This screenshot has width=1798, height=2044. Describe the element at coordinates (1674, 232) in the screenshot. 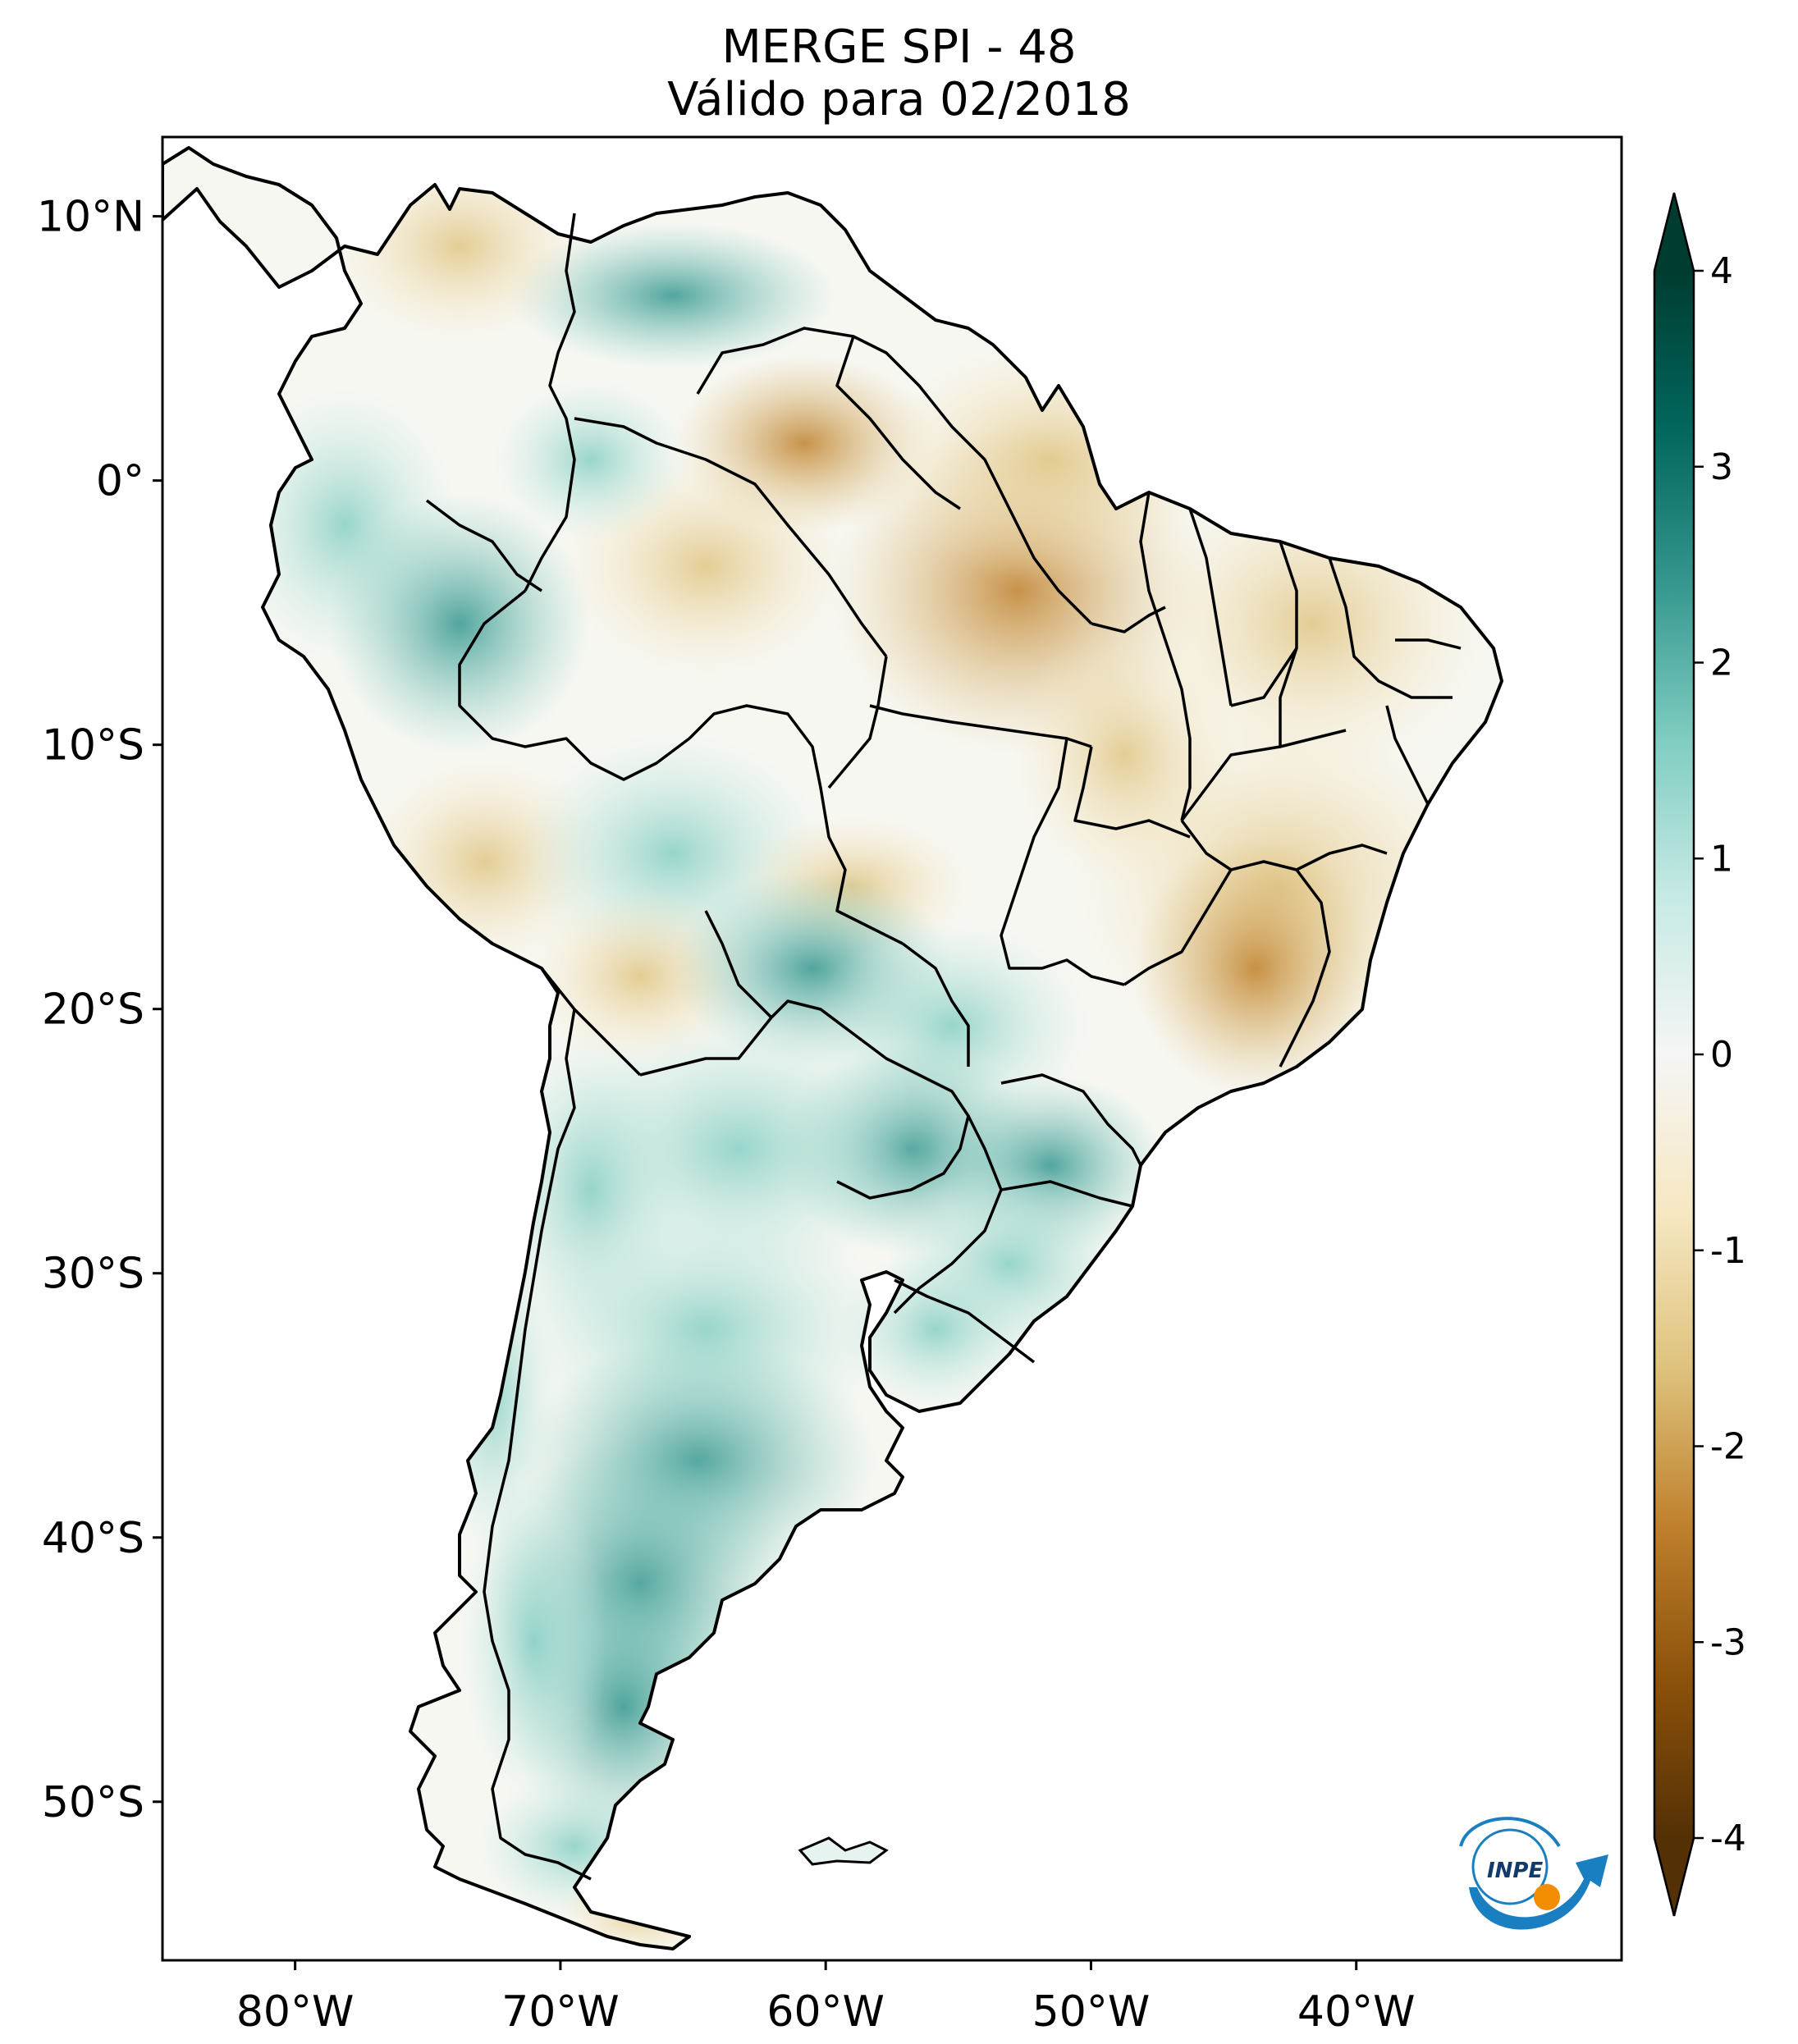

I see `colorbar-max-extension` at that location.